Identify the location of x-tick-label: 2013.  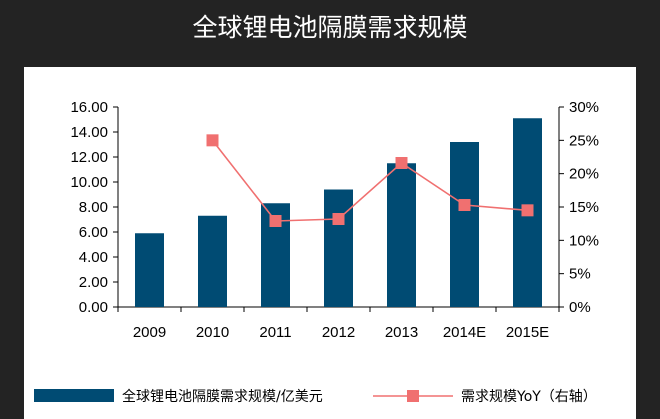
(401, 332).